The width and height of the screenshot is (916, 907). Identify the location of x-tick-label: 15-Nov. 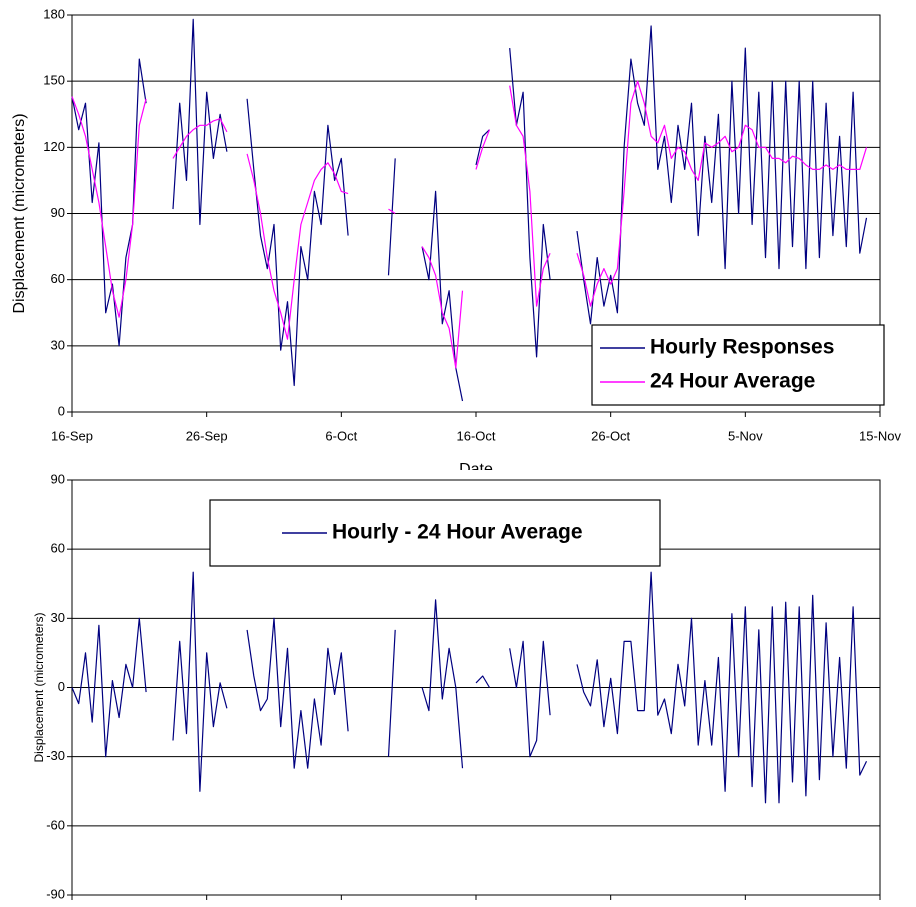
(880, 435).